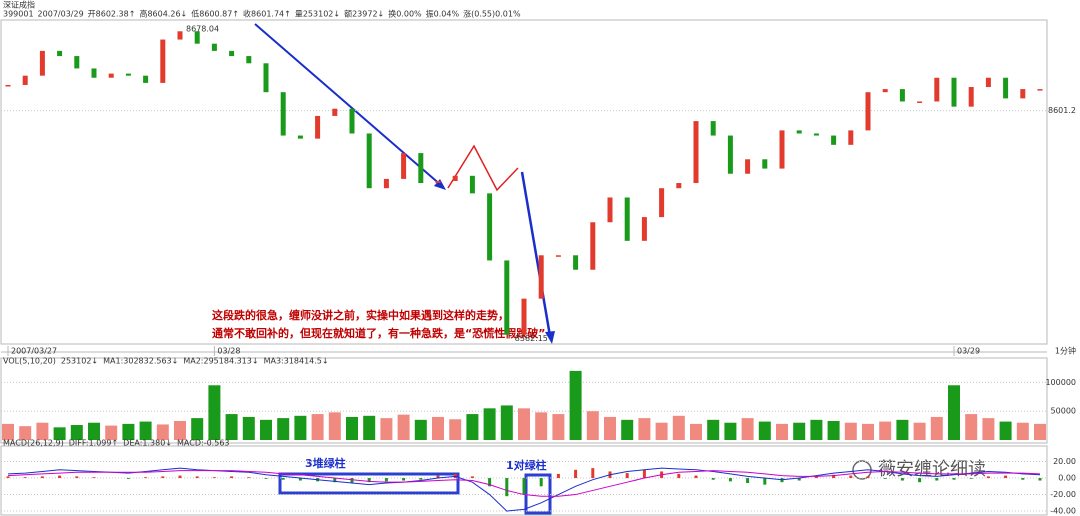 The height and width of the screenshot is (516, 1080). I want to click on info-item: 高8604.26↓, so click(163, 14).